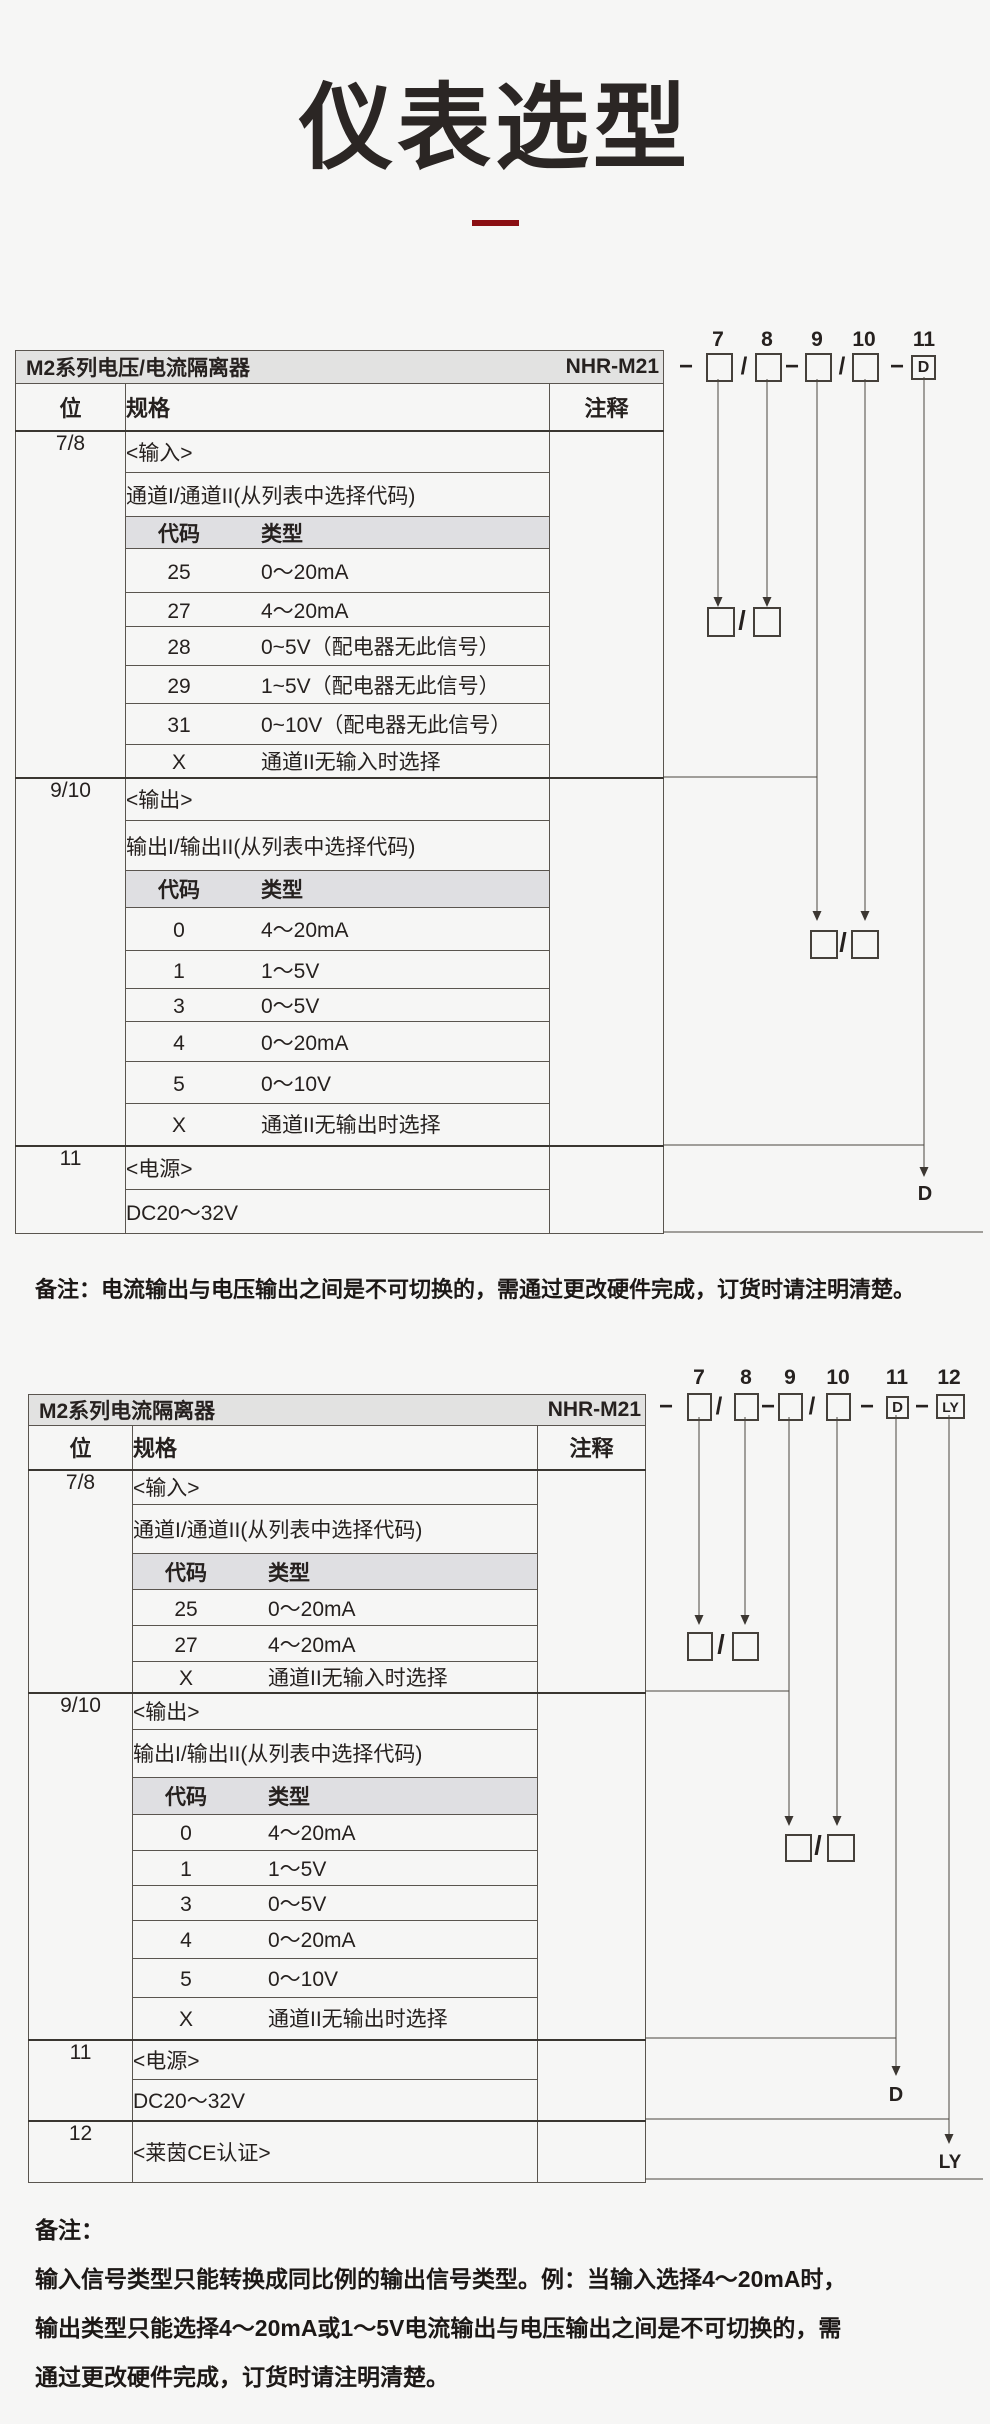 Image resolution: width=990 pixels, height=2424 pixels. What do you see at coordinates (335, 2151) in the screenshot?
I see `table2-cert-title: <莱茵CE认证>` at bounding box center [335, 2151].